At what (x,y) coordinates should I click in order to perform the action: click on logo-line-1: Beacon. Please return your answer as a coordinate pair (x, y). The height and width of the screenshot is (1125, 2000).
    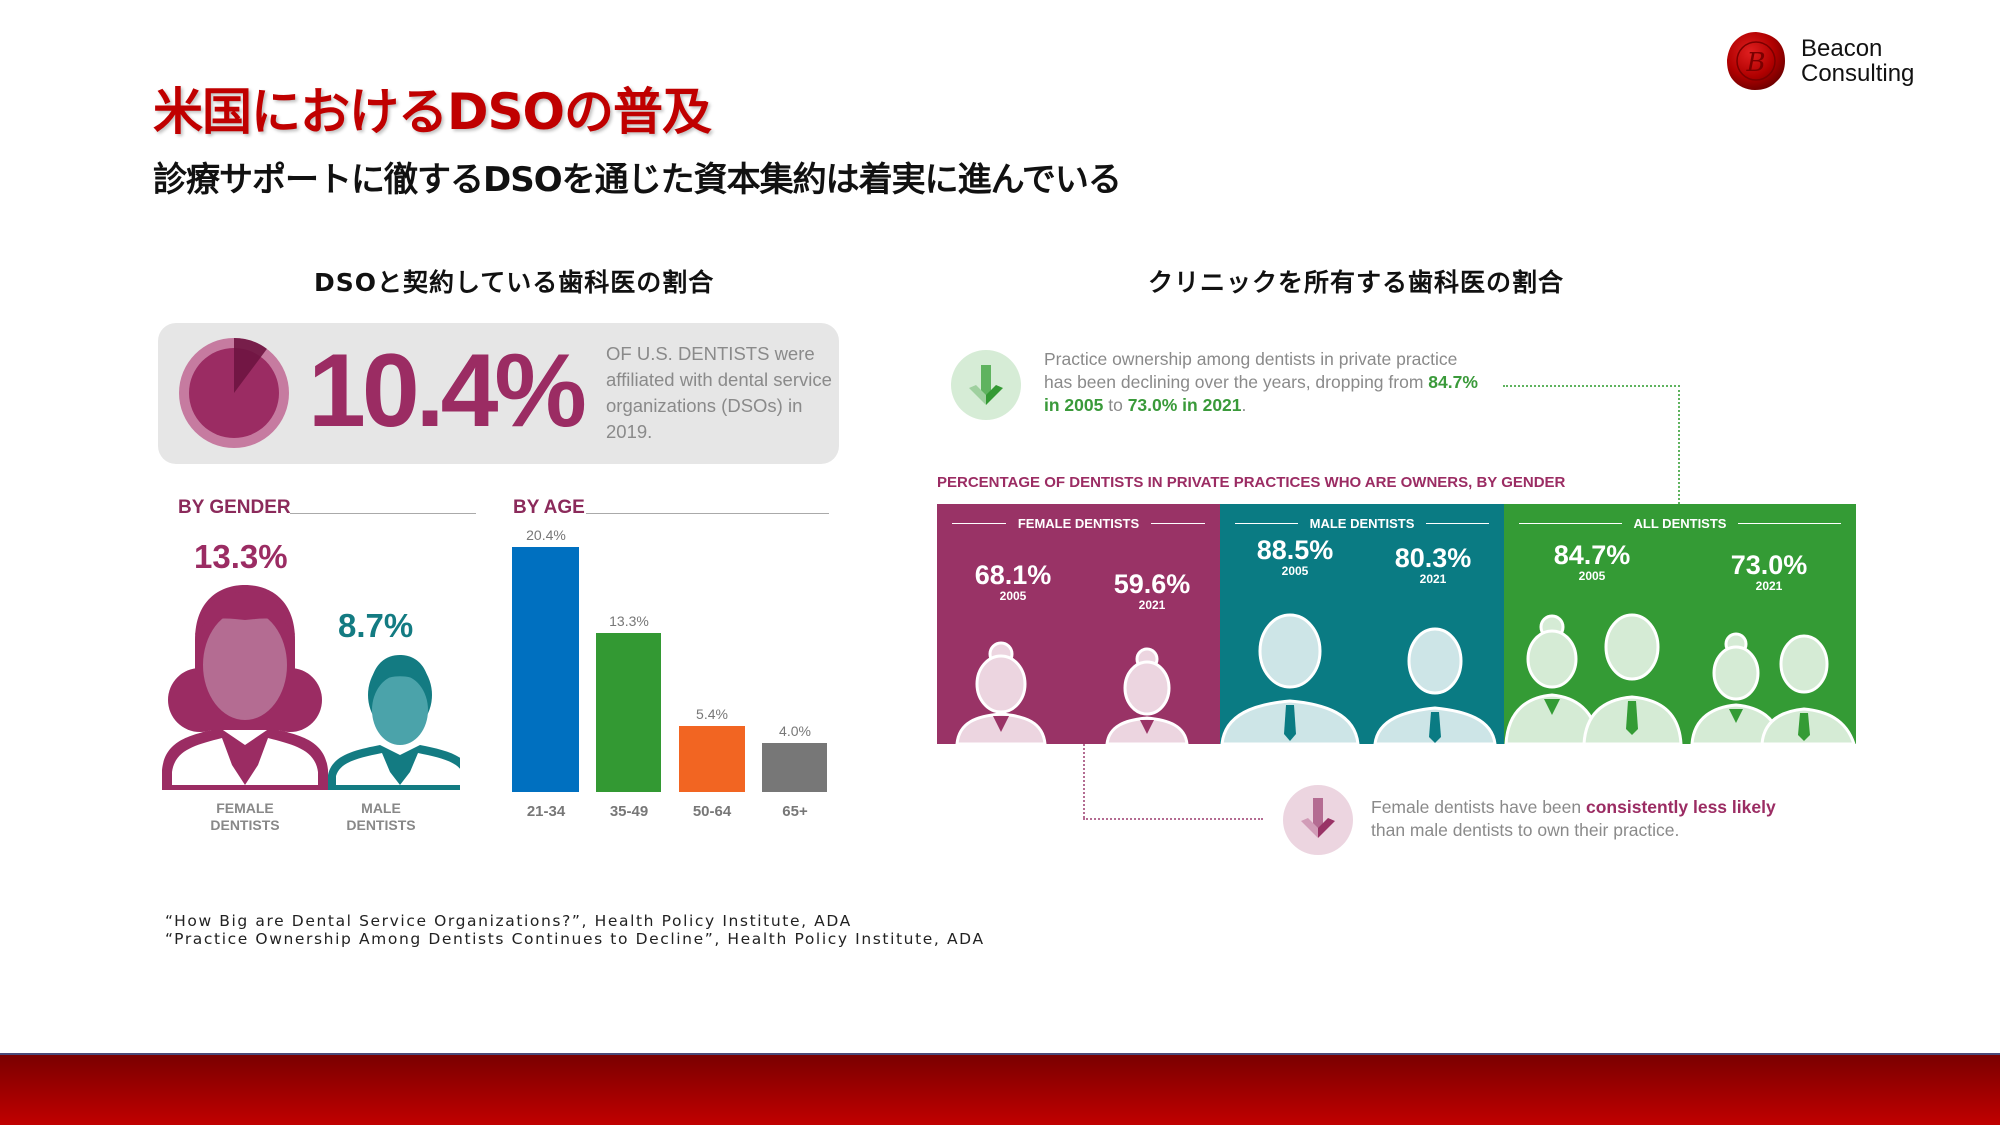
    Looking at the image, I should click on (1842, 48).